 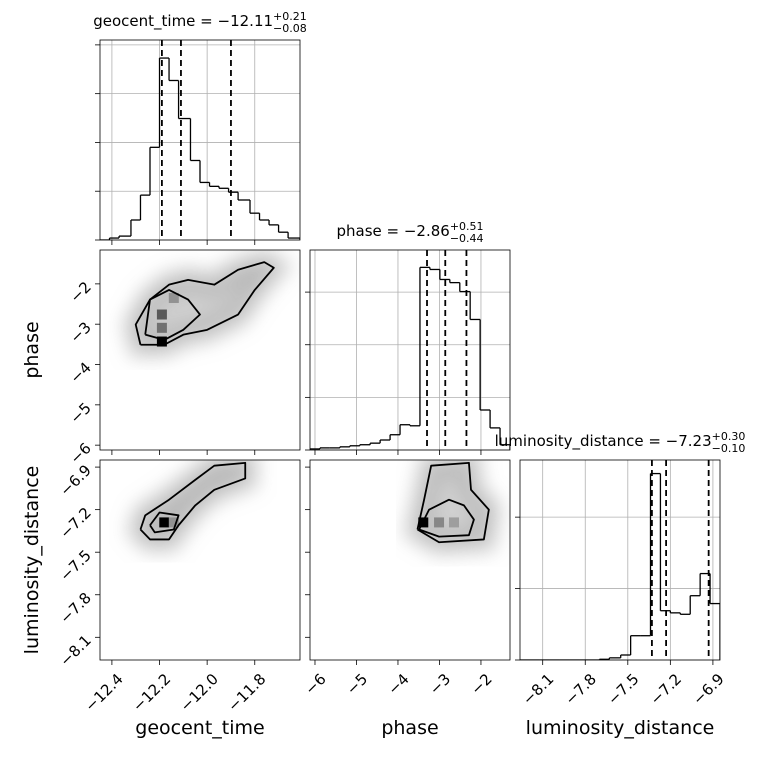 What do you see at coordinates (729, 448) in the screenshot?
I see `title-sub: −0.10` at bounding box center [729, 448].